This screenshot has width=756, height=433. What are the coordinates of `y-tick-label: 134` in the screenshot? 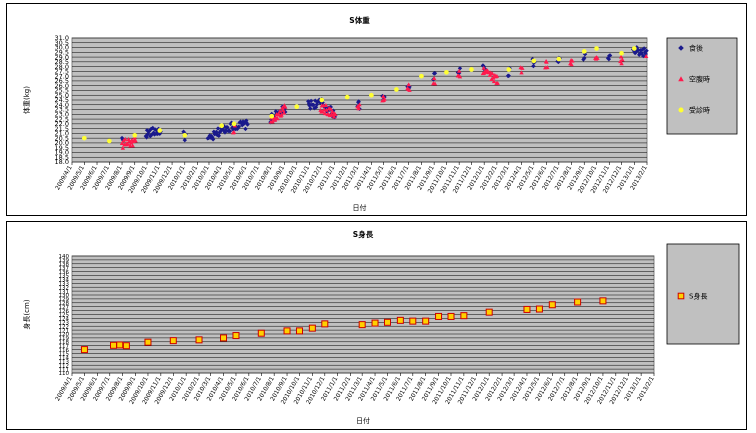 It's located at (64, 281).